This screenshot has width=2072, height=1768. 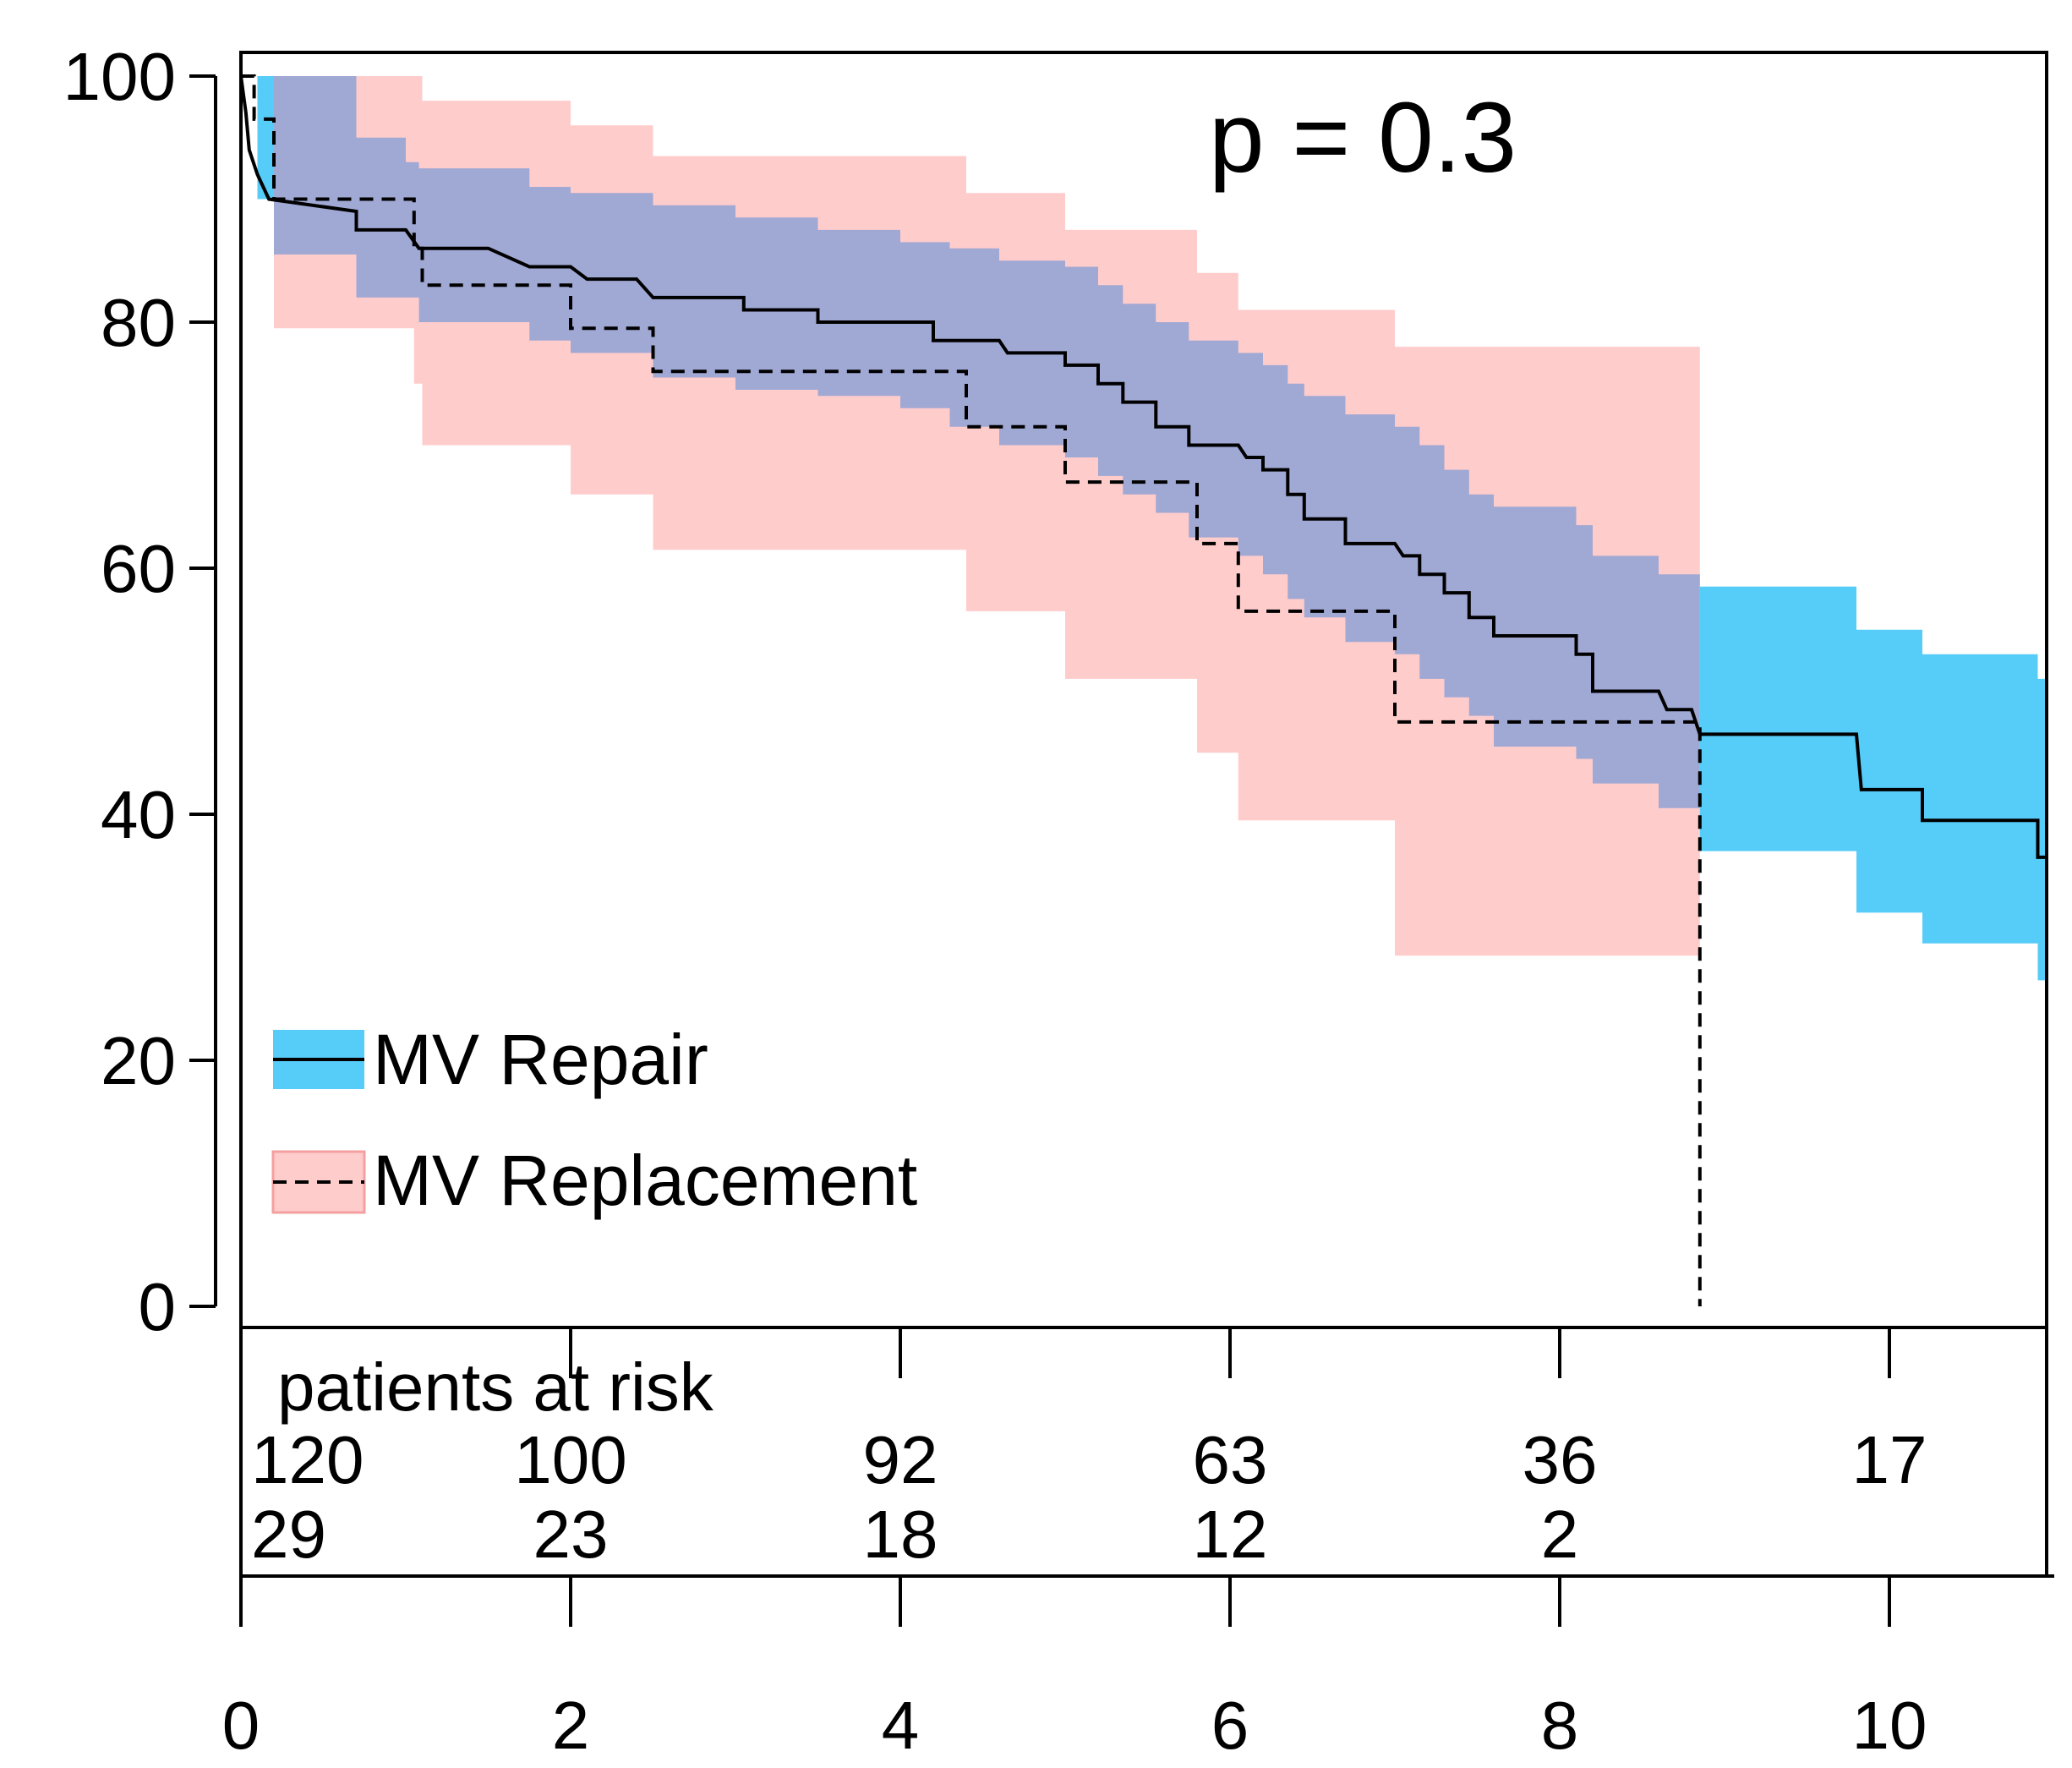 I want to click on y-tick-label-80: 80, so click(x=138, y=322).